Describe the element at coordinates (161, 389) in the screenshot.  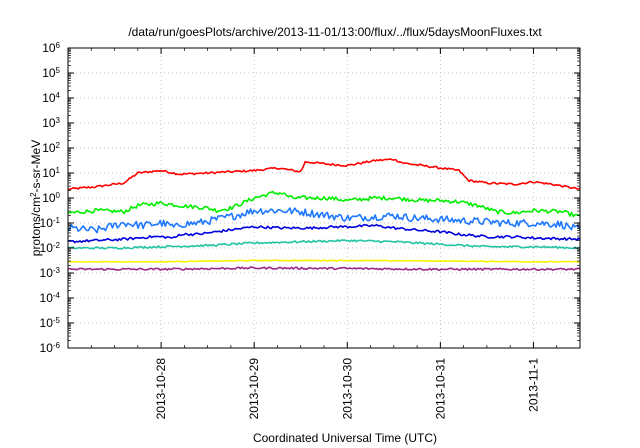
I see `x-tick-label: 2013-10-28` at that location.